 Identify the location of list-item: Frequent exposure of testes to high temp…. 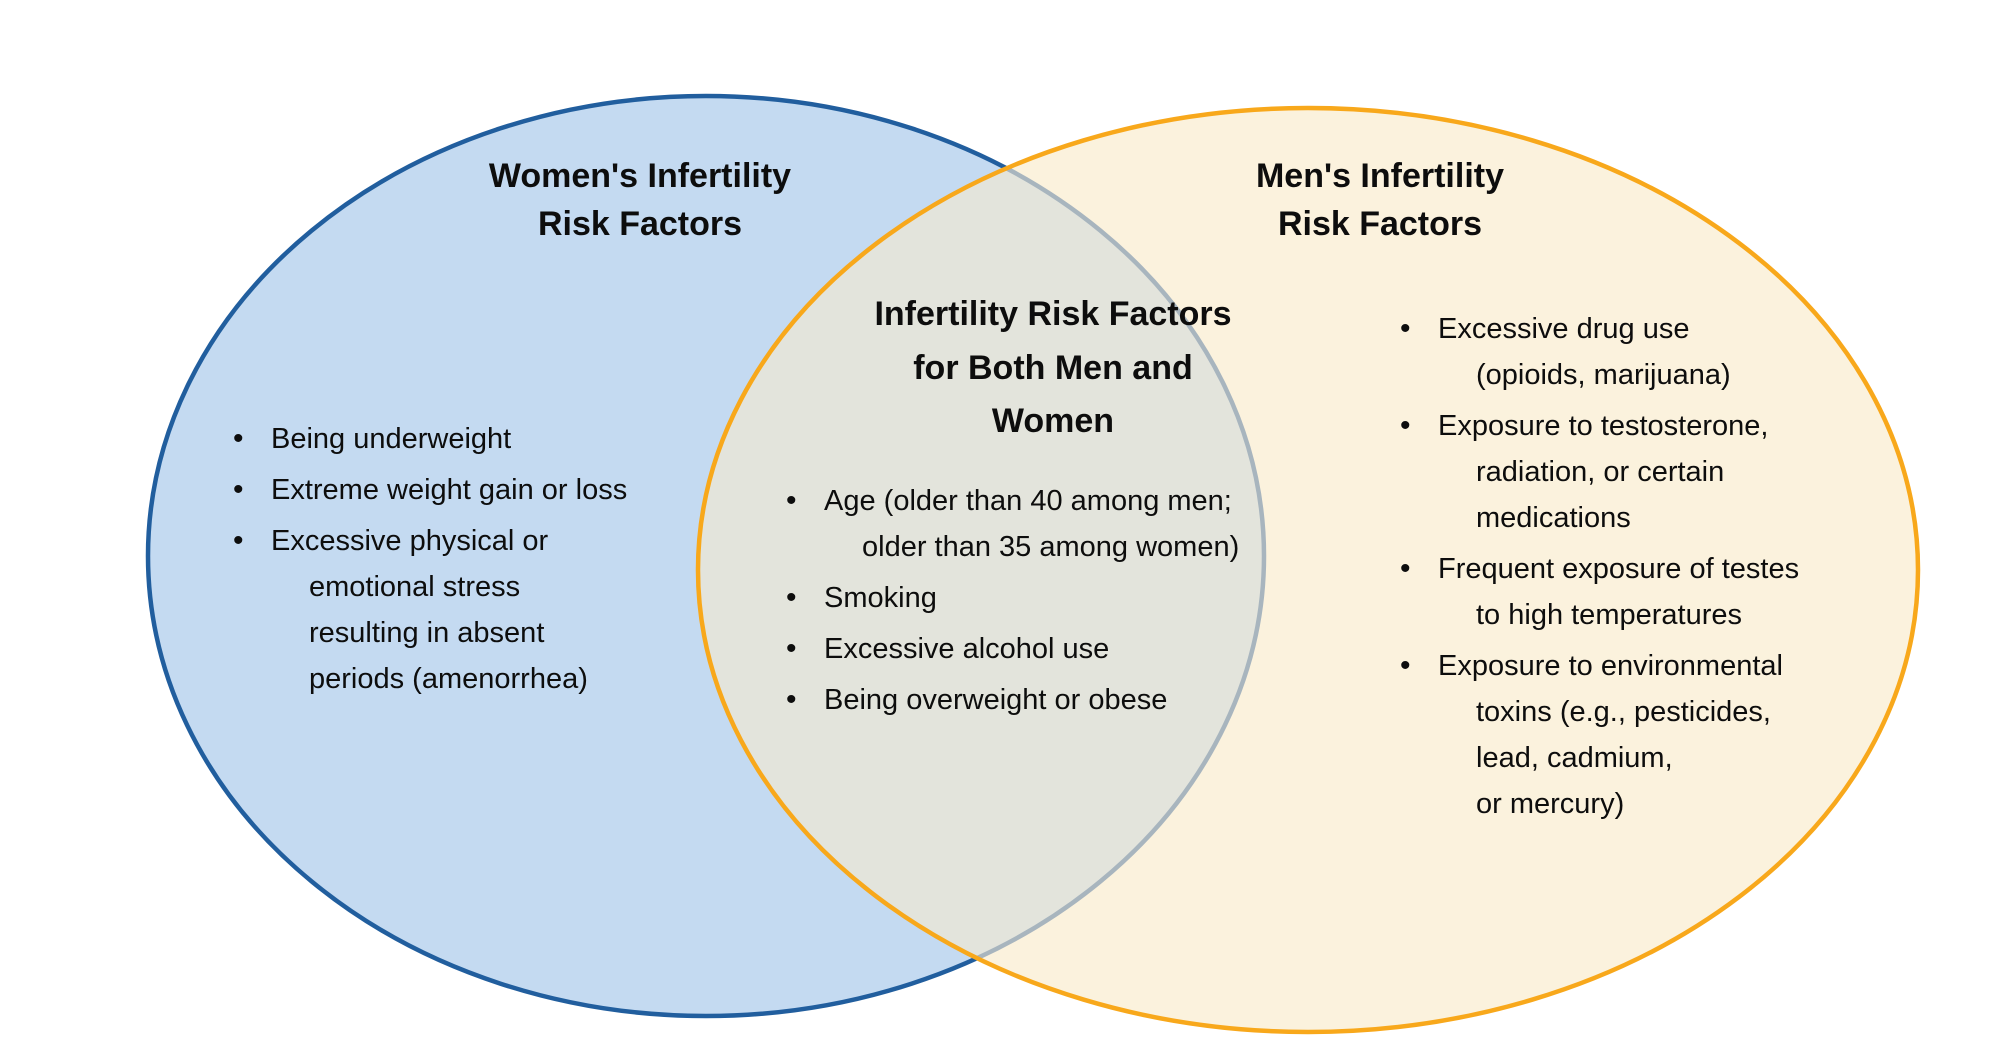
(1632, 592).